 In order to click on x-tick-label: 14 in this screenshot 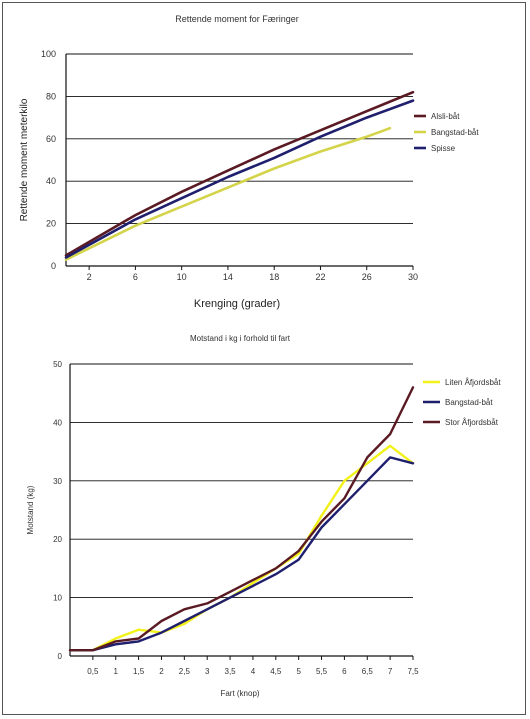, I will do `click(228, 277)`.